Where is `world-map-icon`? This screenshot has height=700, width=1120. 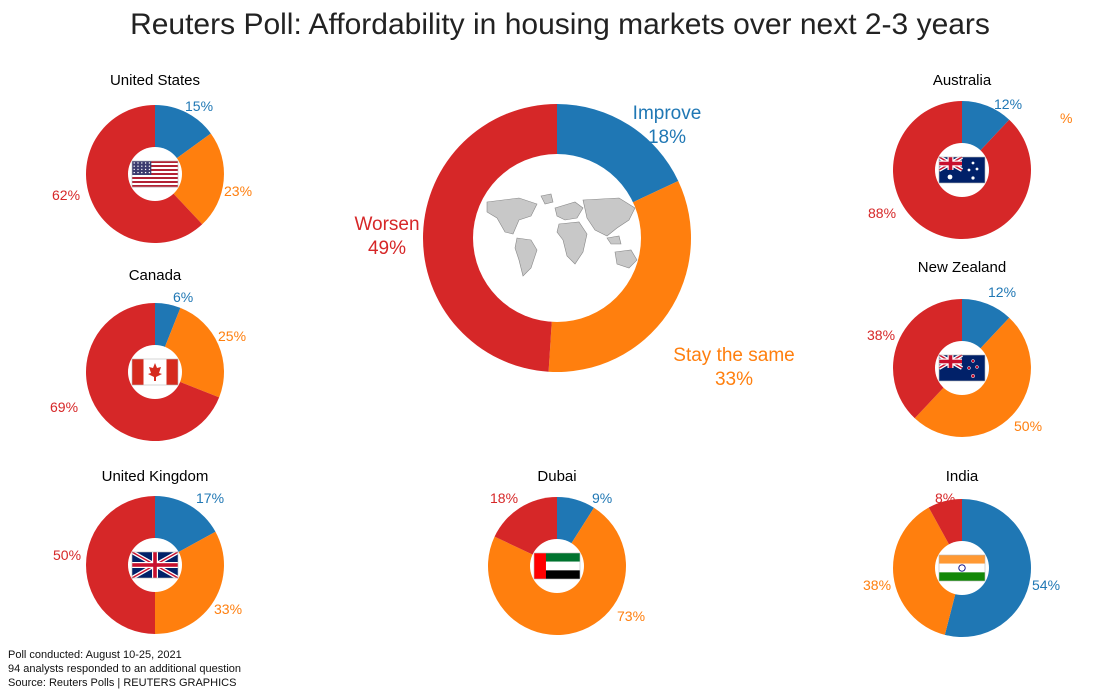 world-map-icon is located at coordinates (562, 235).